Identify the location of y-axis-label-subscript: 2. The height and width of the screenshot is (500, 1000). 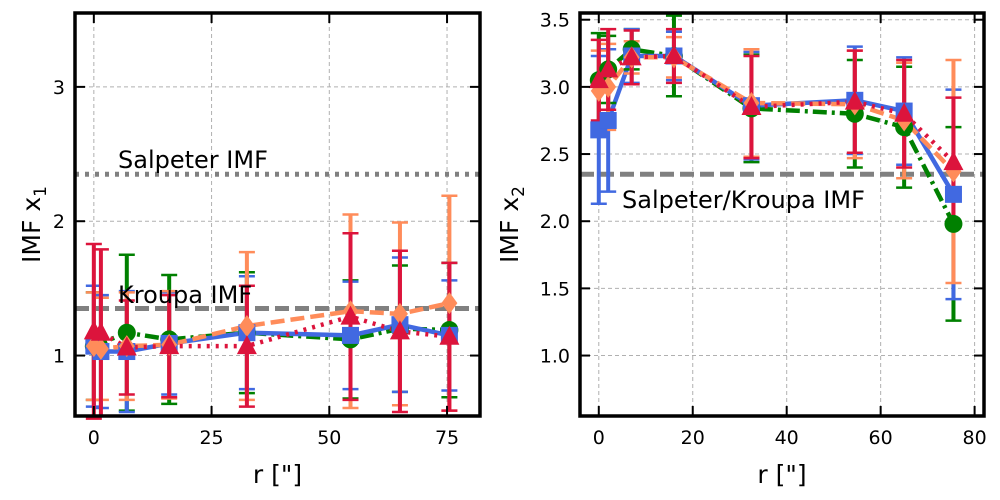
(519, 191).